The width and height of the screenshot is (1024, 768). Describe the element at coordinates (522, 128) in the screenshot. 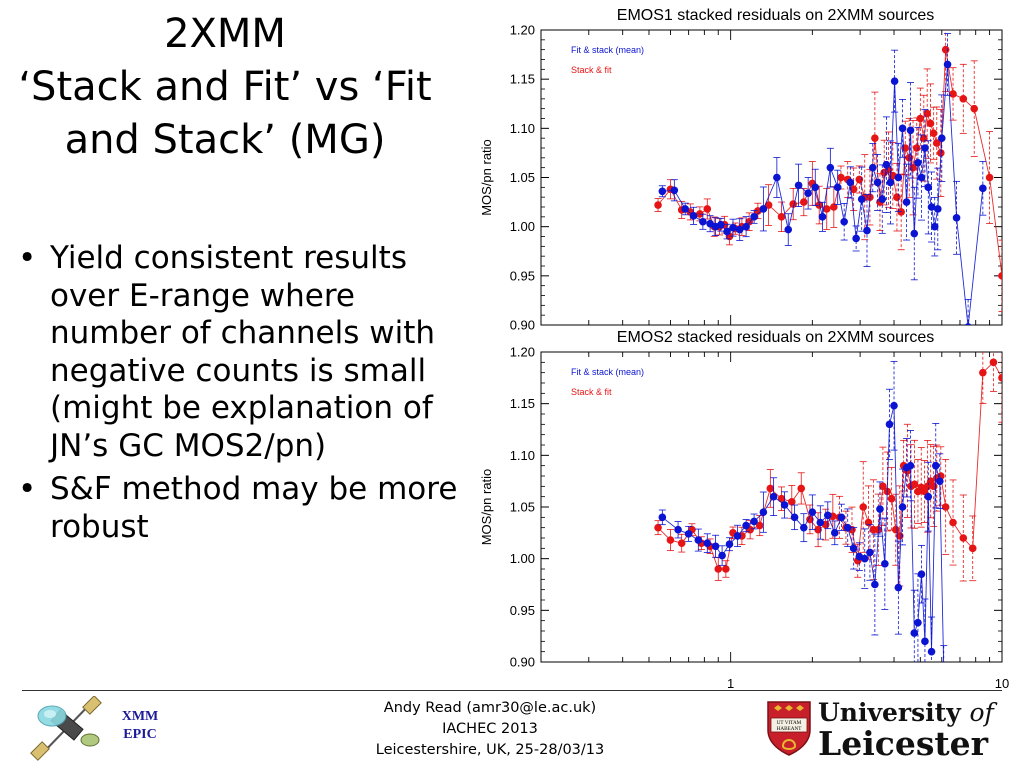

I see `y-tick-label: 1.10` at that location.